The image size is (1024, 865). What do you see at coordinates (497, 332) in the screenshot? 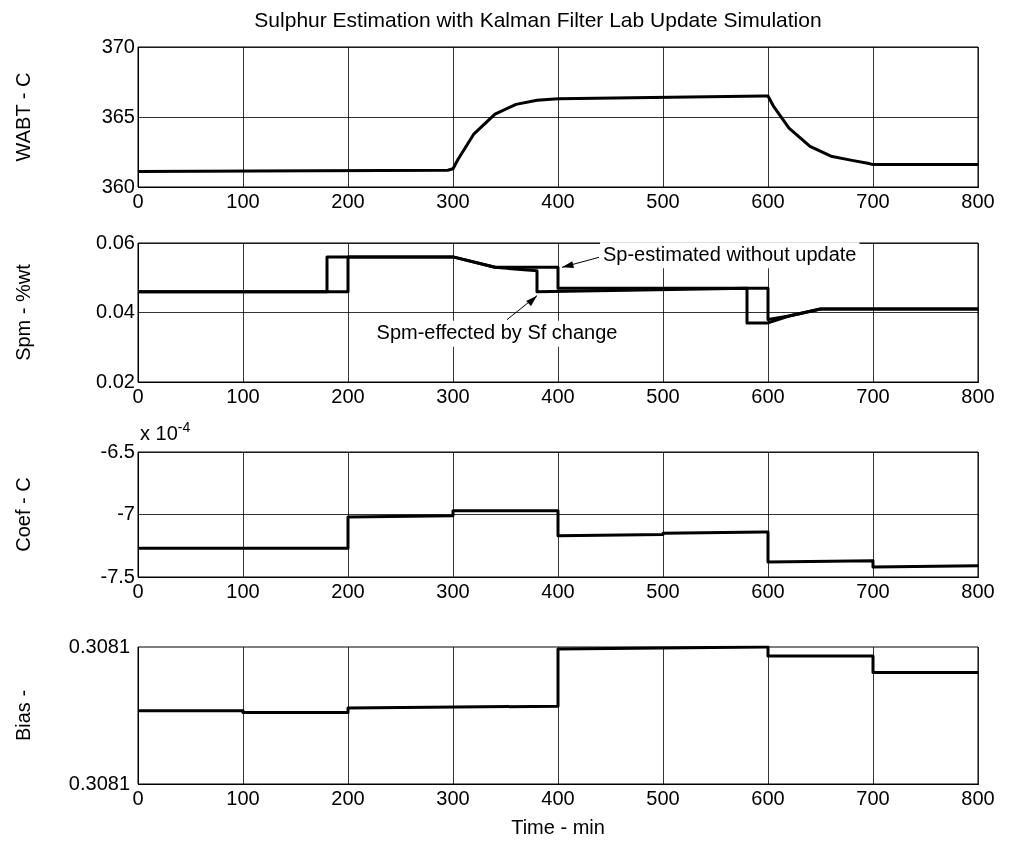
I see `annotation: Spm-effected by Sf change` at bounding box center [497, 332].